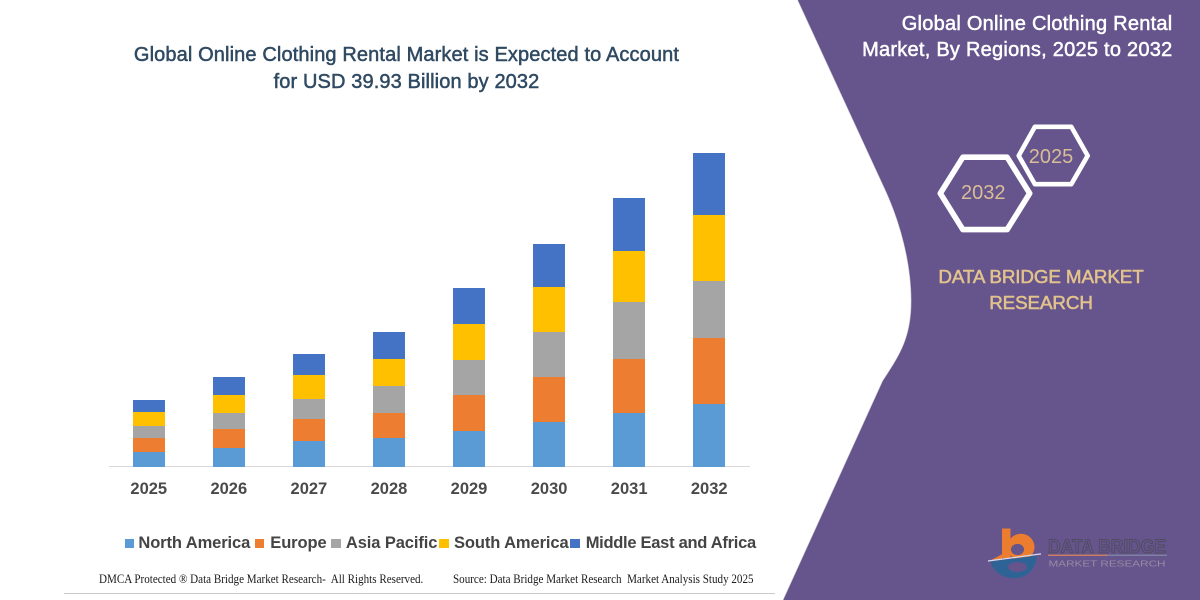 The image size is (1200, 600). Describe the element at coordinates (1107, 547) in the screenshot. I see `svg-text: DATA BRIDGE` at that location.